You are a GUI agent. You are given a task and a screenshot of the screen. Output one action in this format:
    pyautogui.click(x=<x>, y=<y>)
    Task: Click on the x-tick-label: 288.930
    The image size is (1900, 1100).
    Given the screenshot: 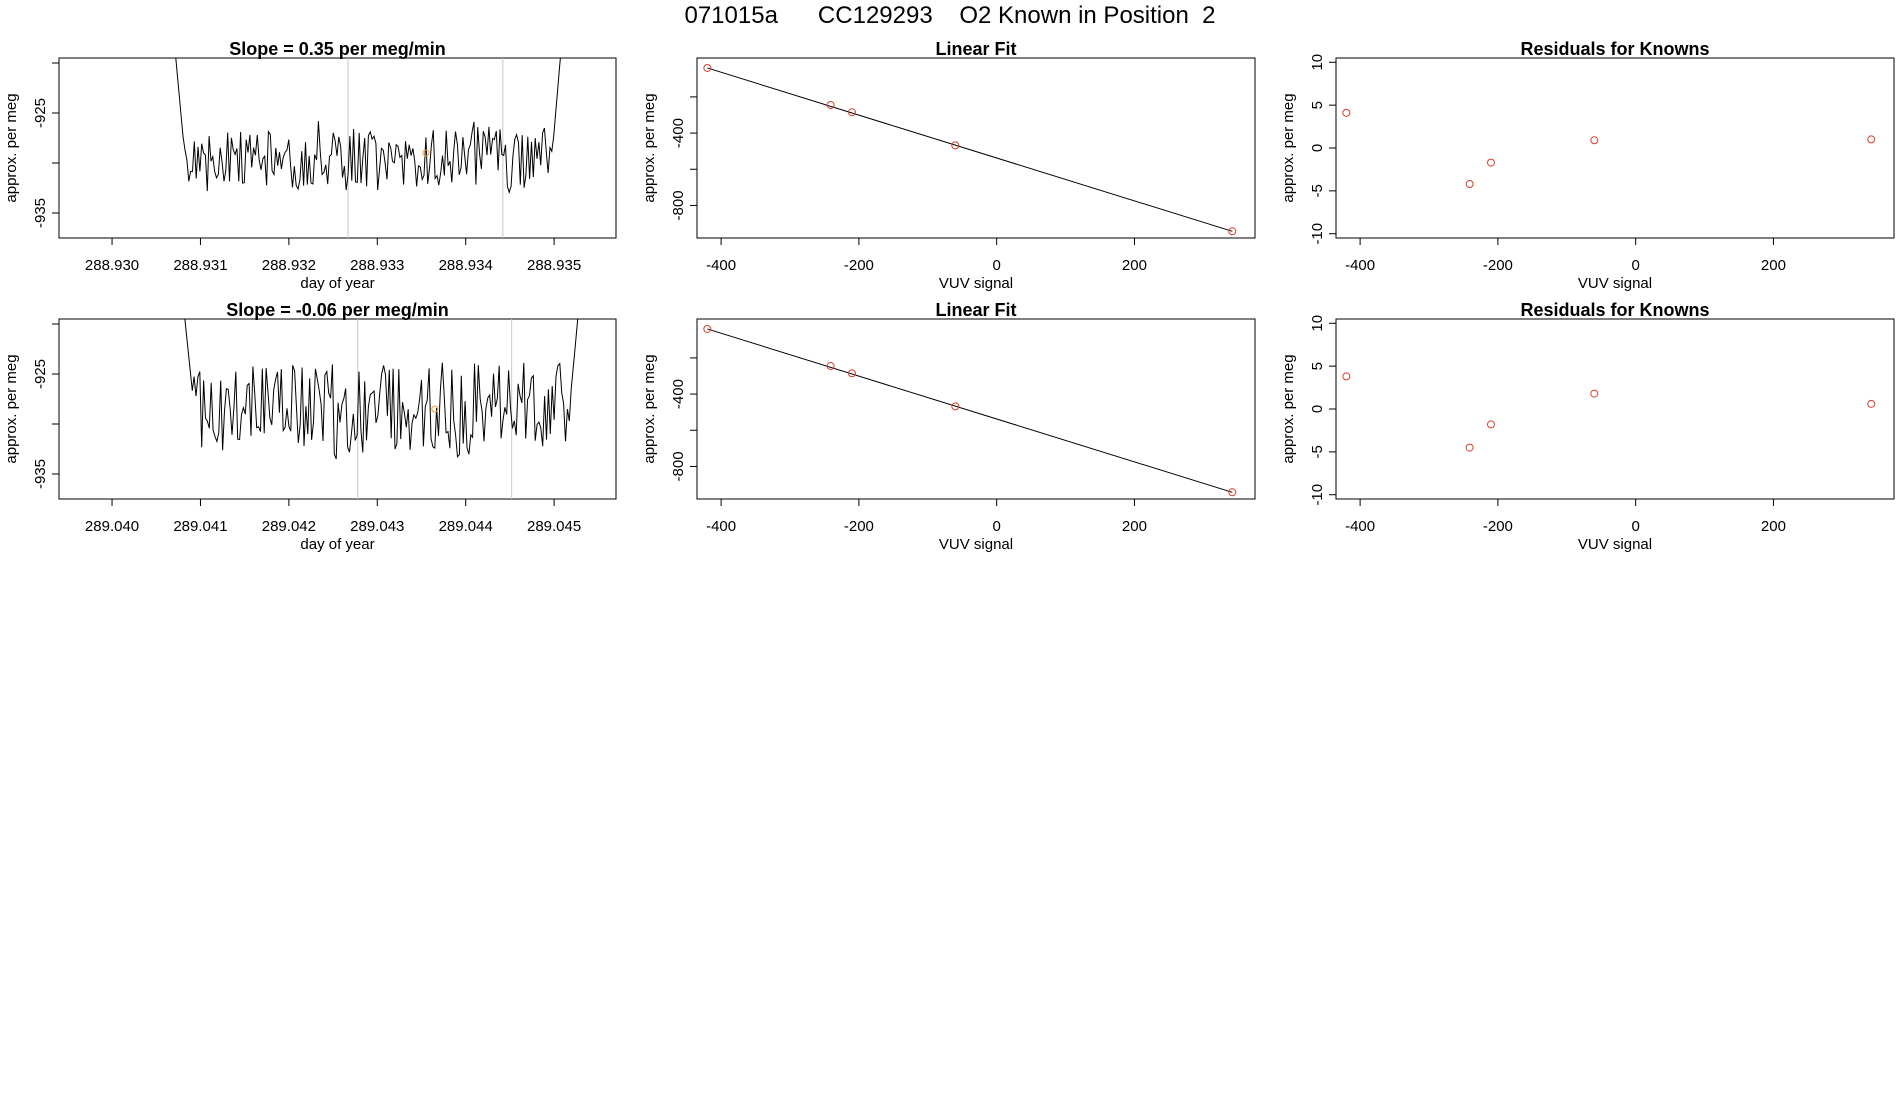 What is the action you would take?
    pyautogui.click(x=112, y=265)
    